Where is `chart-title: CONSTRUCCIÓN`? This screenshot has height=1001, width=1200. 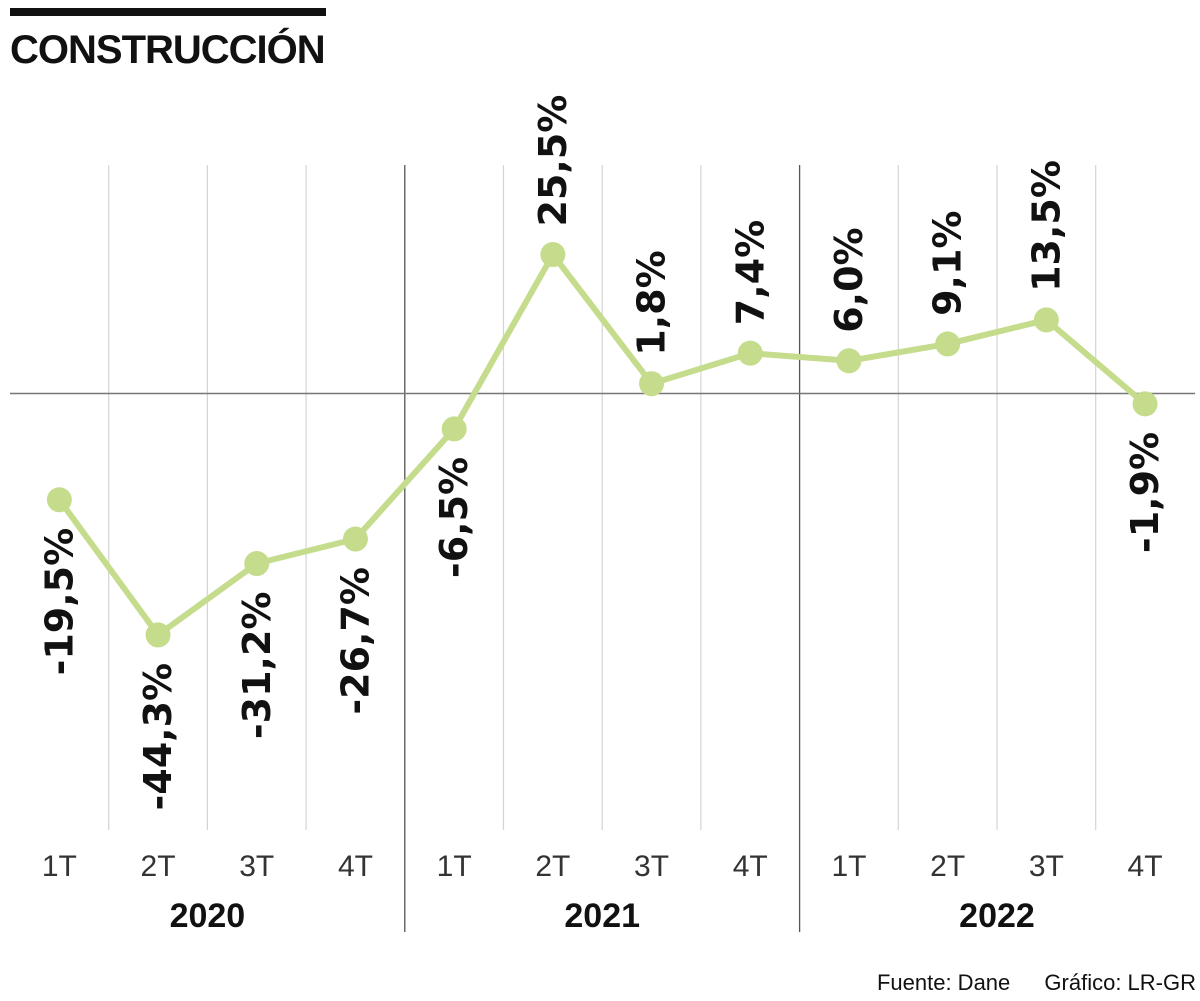 chart-title: CONSTRUCCIÓN is located at coordinates (168, 50).